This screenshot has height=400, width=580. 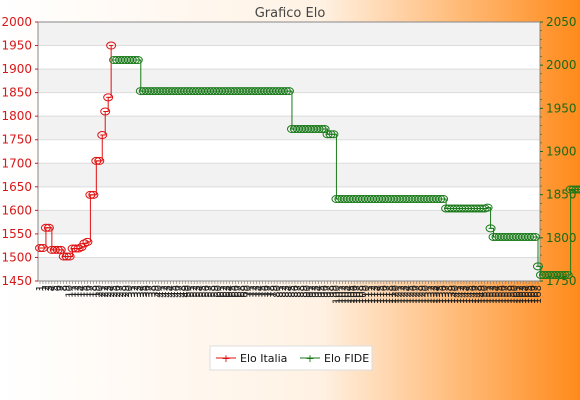 What do you see at coordinates (473, 294) in the screenshot?
I see `x-tick-label: 146` at bounding box center [473, 294].